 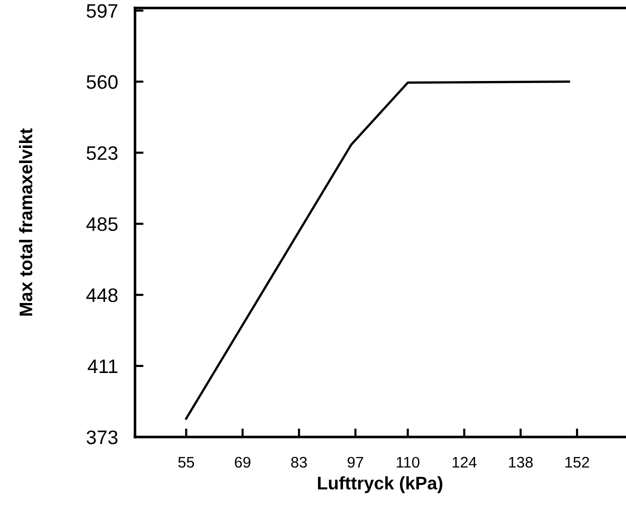 What do you see at coordinates (577, 462) in the screenshot?
I see `x-tick-label: 152` at bounding box center [577, 462].